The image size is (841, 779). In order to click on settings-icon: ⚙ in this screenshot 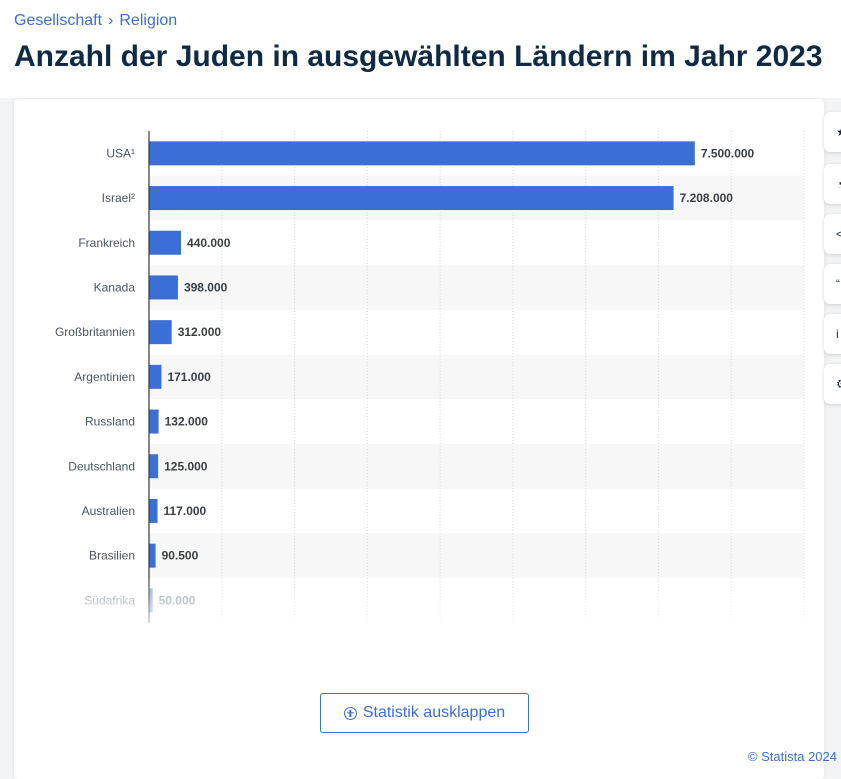, I will do `click(832, 384)`.